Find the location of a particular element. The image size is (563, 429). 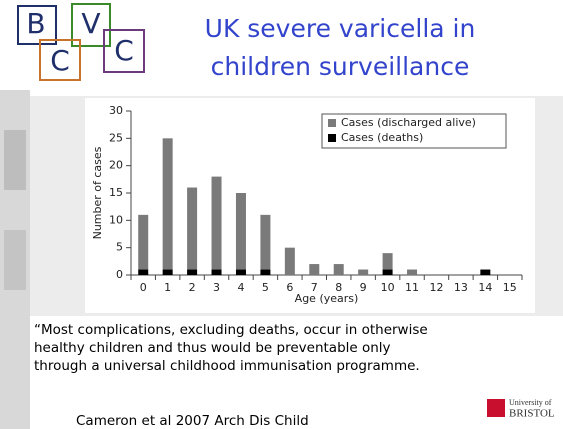

x-tick-label: 9 is located at coordinates (363, 287).